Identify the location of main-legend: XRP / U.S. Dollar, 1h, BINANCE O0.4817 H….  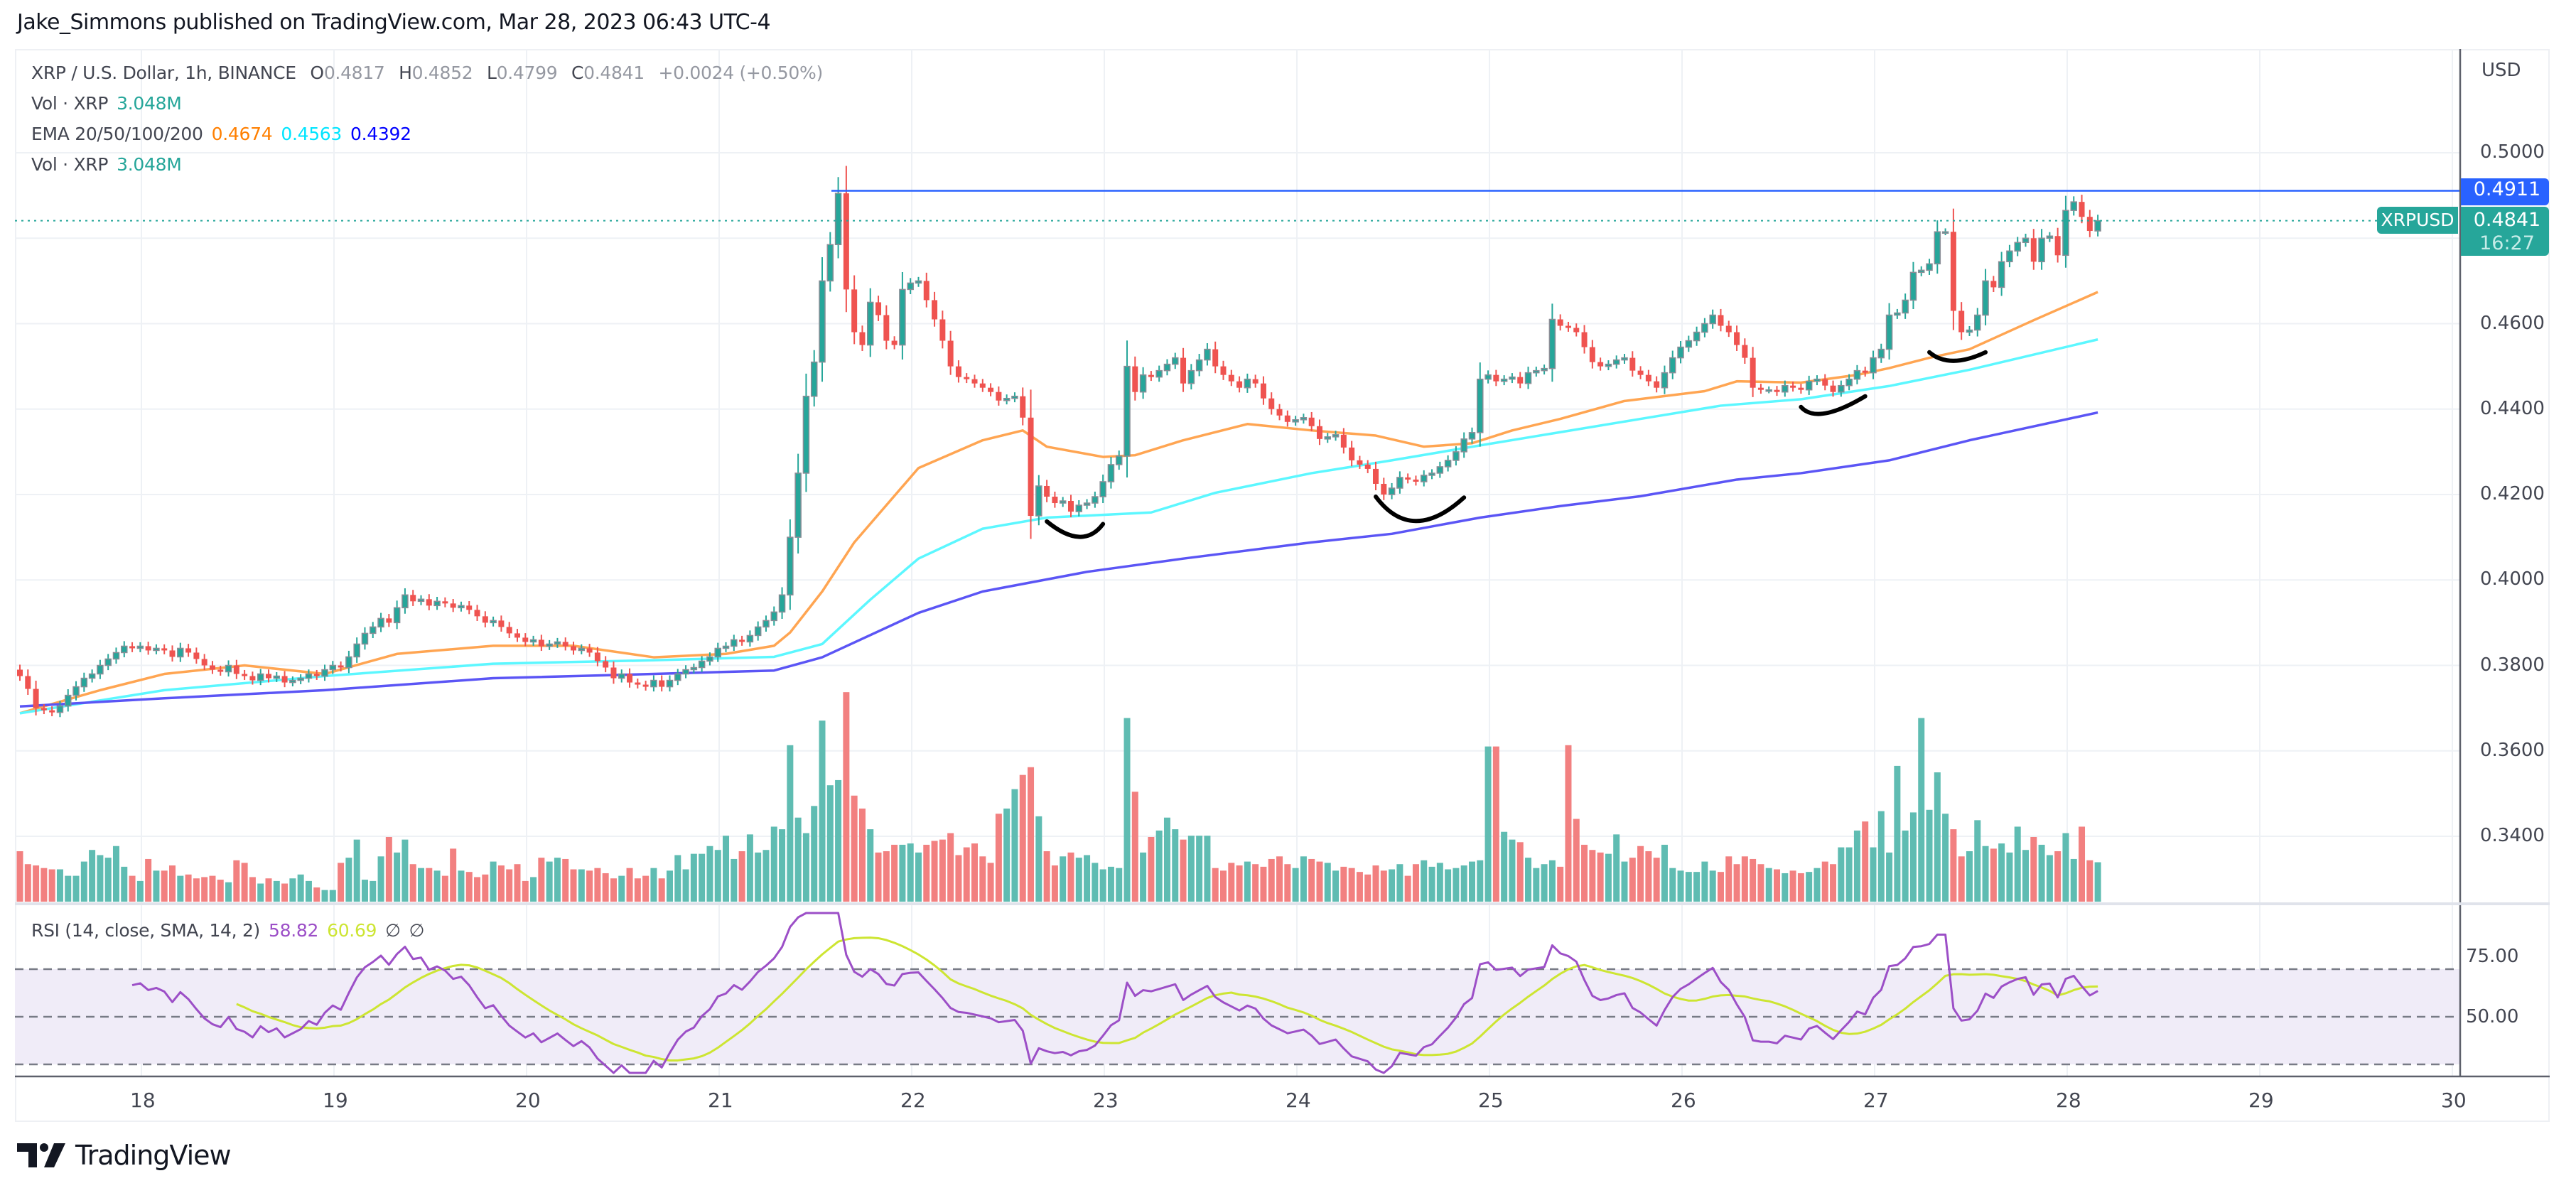
(431, 73).